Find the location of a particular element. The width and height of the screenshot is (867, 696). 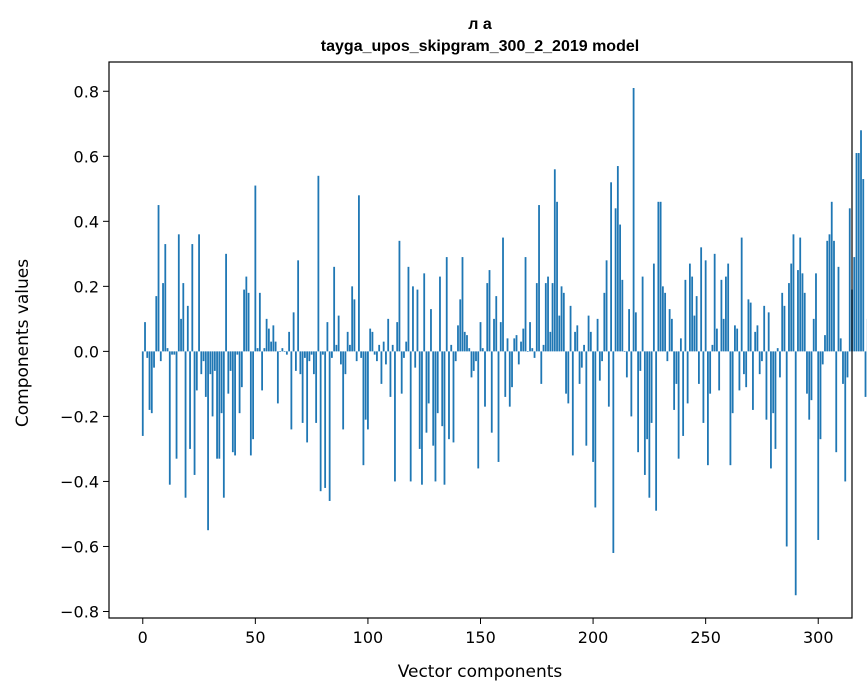

x-tick-label-50: 50 is located at coordinates (255, 637).